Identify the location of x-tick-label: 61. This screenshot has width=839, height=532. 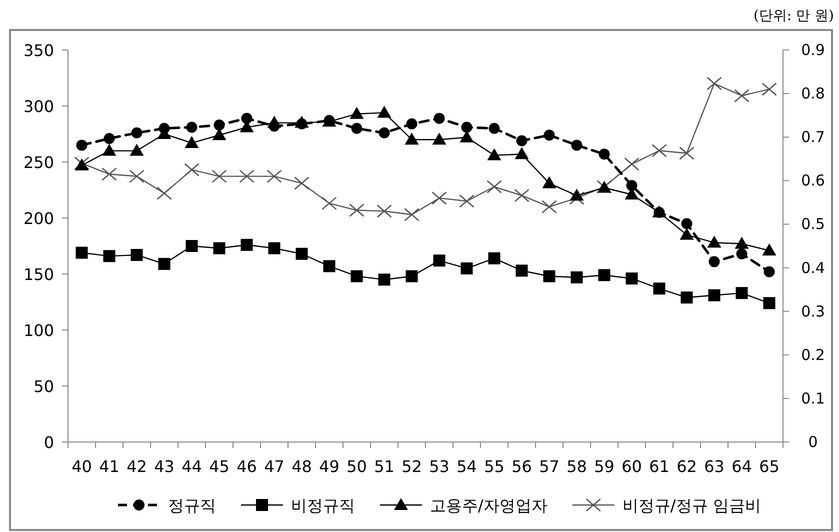
(659, 466).